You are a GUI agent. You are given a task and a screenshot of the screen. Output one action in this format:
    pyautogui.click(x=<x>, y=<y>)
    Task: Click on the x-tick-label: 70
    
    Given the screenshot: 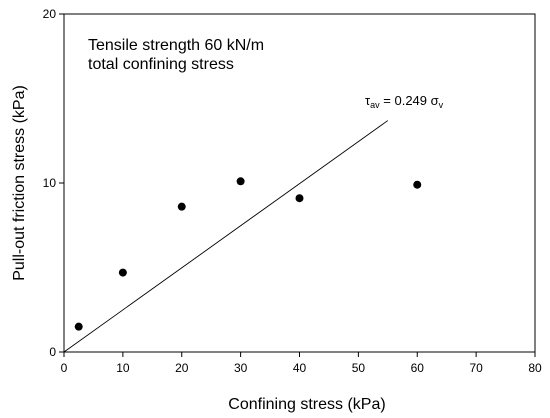 What is the action you would take?
    pyautogui.click(x=476, y=368)
    